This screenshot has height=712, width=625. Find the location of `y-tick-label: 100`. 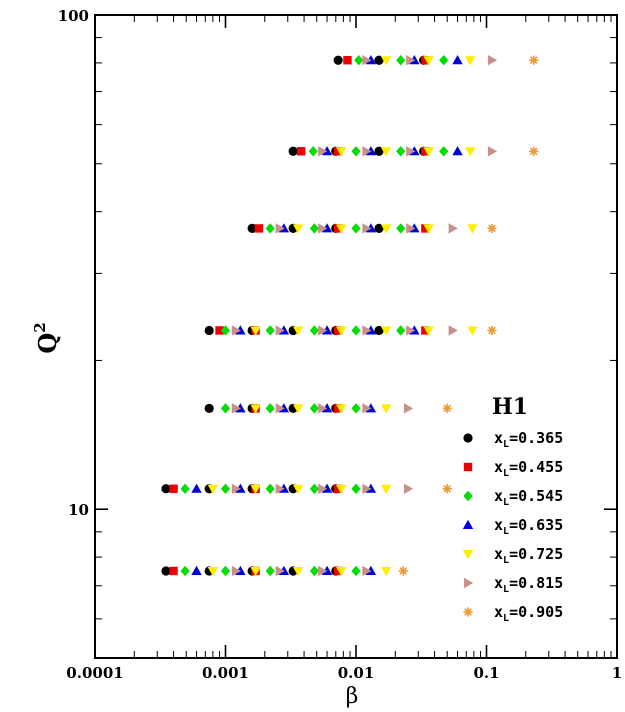

y-tick-label: 100 is located at coordinates (73, 16).